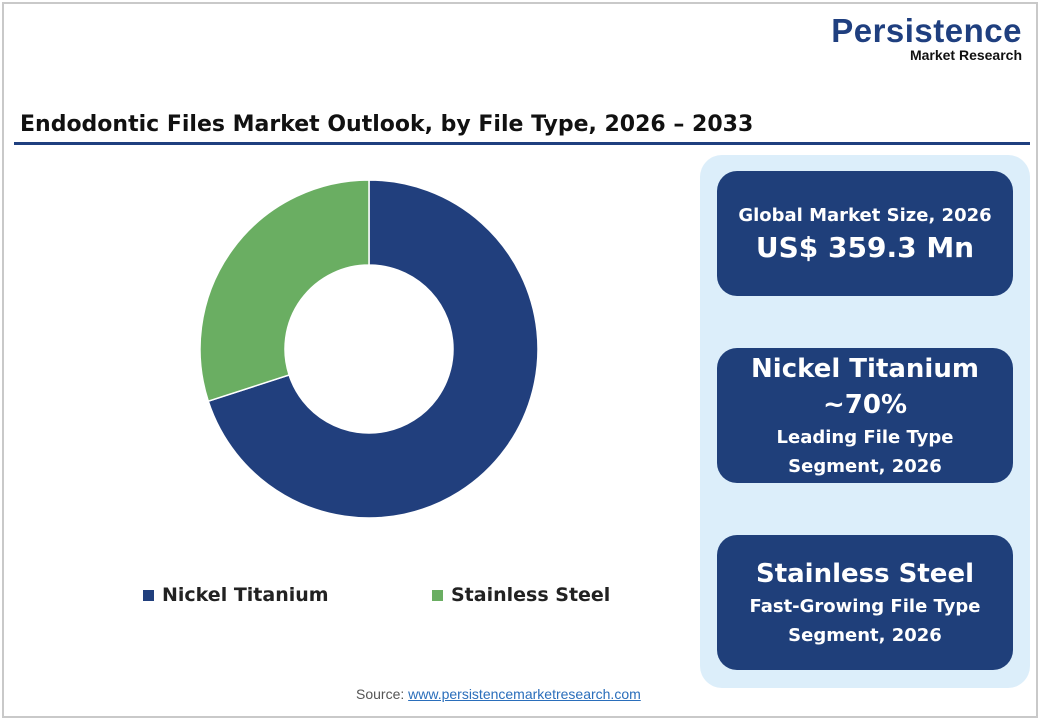 This screenshot has width=1040, height=720. I want to click on card-value: US$ 359.3 Mn, so click(865, 247).